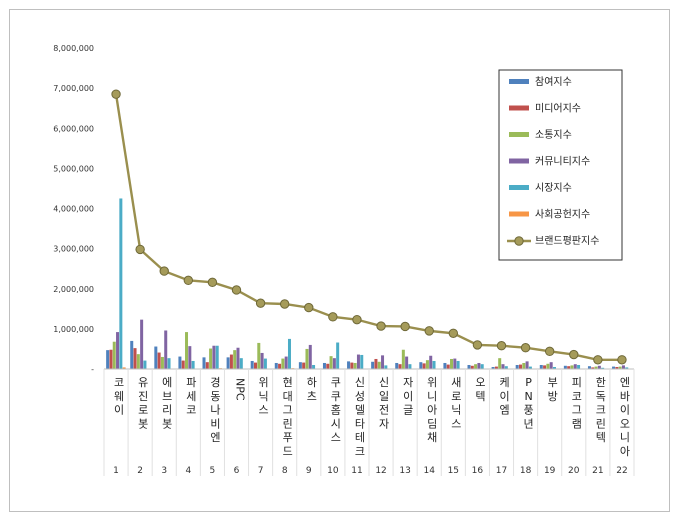  Describe the element at coordinates (432, 423) in the screenshot. I see `category-label-char: 딤` at that location.